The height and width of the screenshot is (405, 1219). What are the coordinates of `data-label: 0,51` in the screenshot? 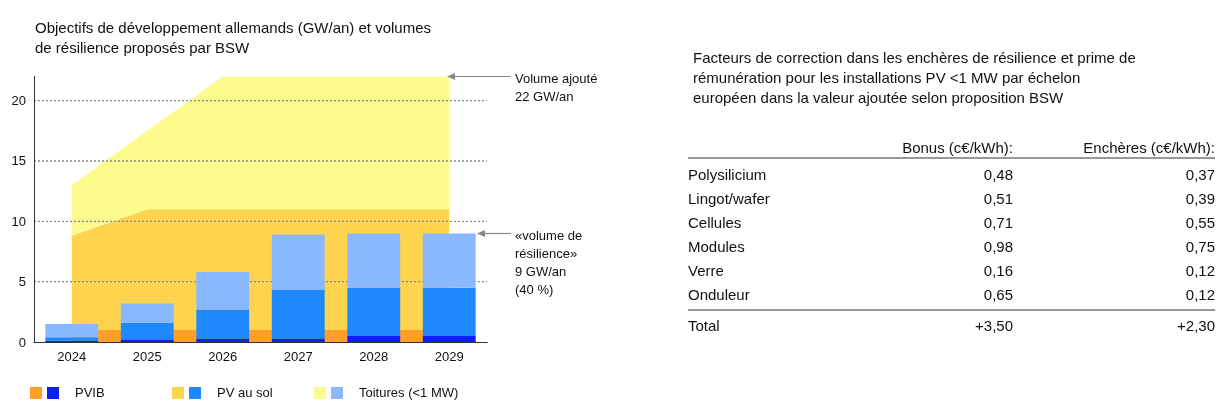 It's located at (998, 198).